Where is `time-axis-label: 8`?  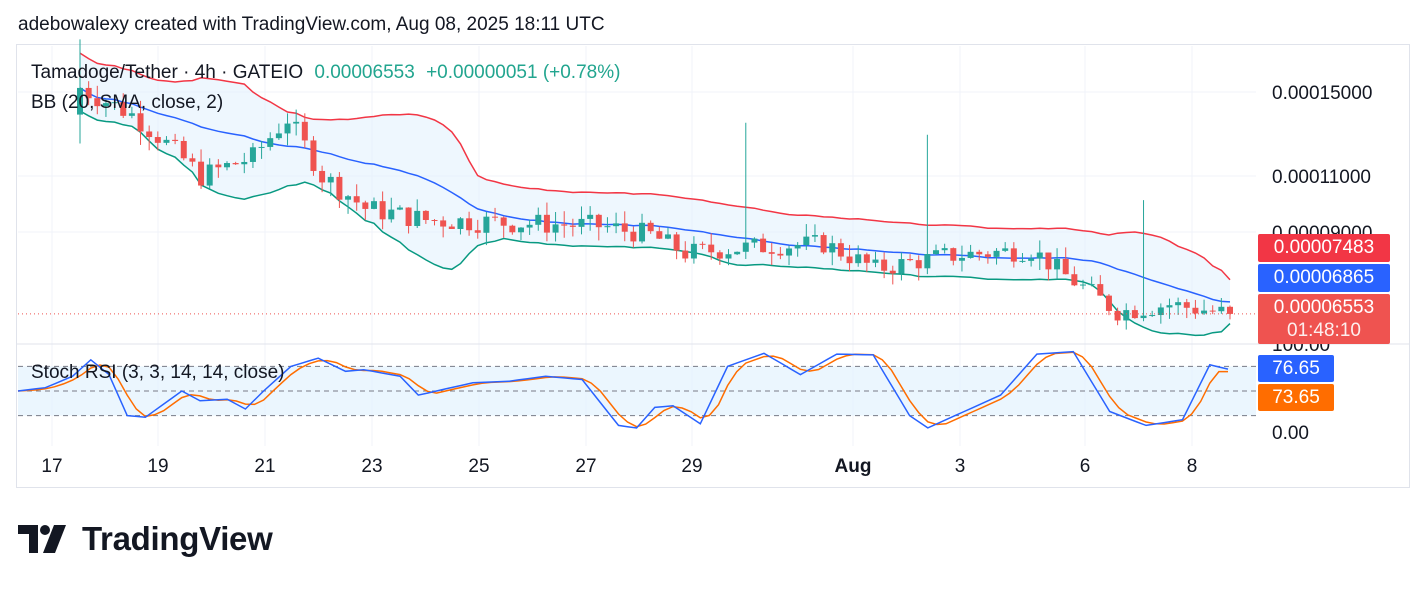 time-axis-label: 8 is located at coordinates (1192, 466).